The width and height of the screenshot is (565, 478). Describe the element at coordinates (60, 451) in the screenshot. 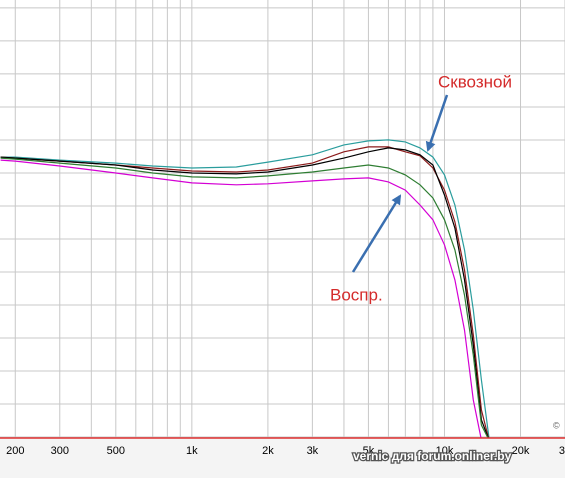

I see `x-tick-label: 300` at that location.